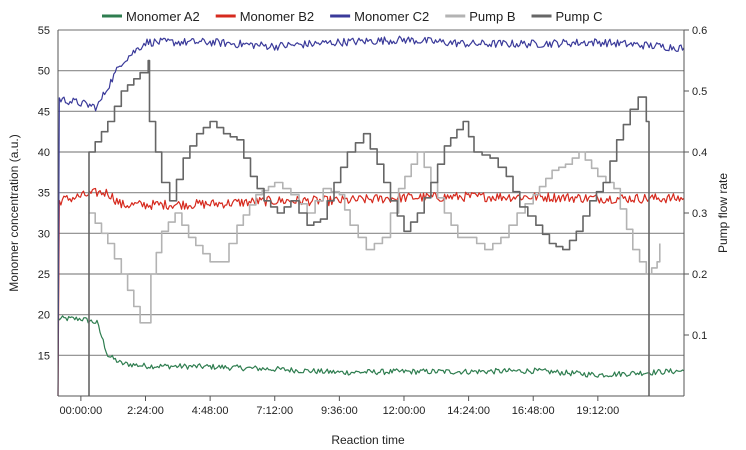 The height and width of the screenshot is (450, 746). Describe the element at coordinates (44, 275) in the screenshot. I see `left-tick-label: 25` at that location.